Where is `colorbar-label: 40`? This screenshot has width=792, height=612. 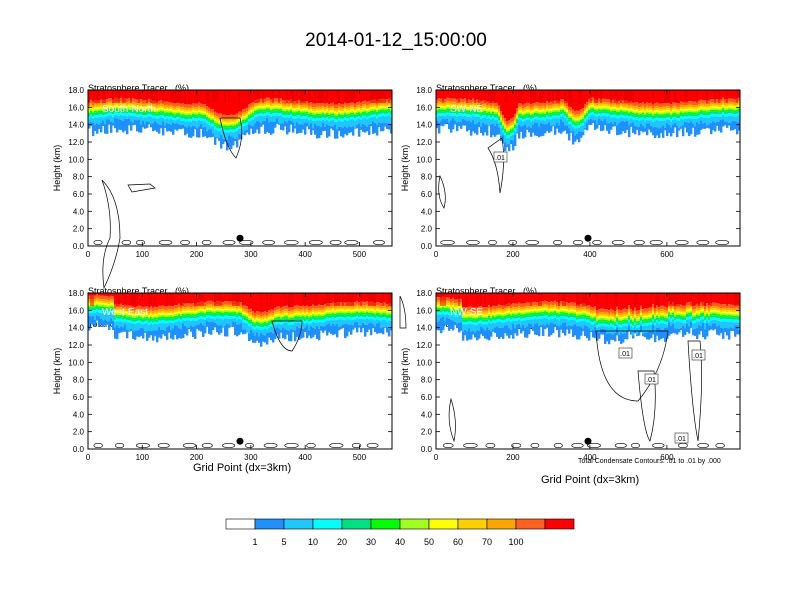 colorbar-label: 40 is located at coordinates (400, 542).